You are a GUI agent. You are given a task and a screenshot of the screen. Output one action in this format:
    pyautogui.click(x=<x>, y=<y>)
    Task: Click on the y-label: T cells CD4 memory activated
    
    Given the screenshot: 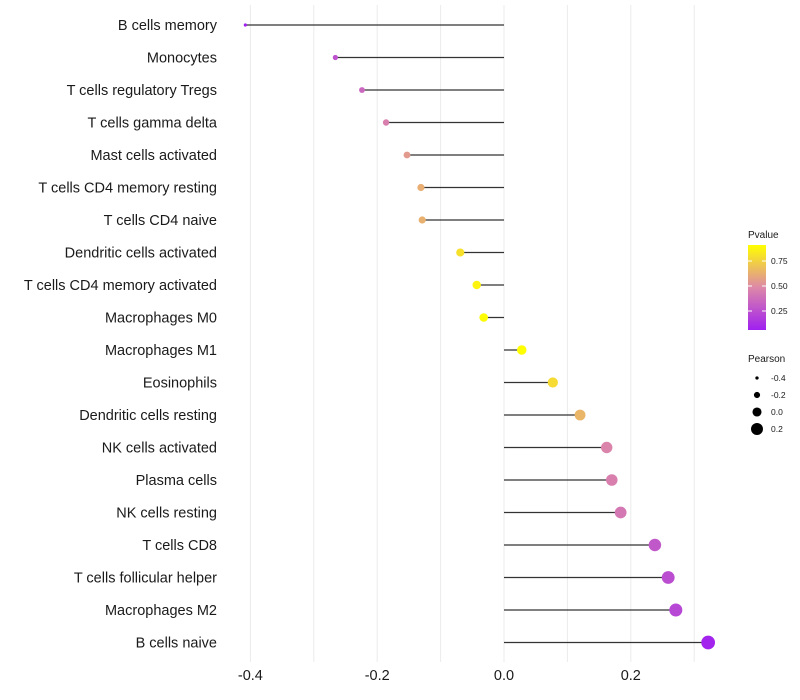 What is the action you would take?
    pyautogui.click(x=120, y=286)
    